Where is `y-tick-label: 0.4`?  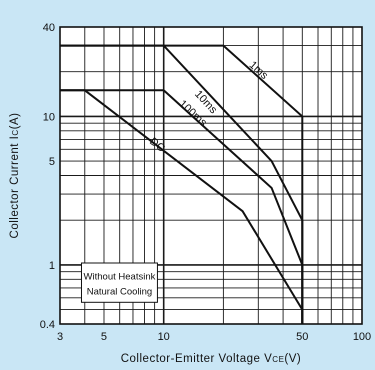
y-tick-label: 0.4 is located at coordinates (47, 325).